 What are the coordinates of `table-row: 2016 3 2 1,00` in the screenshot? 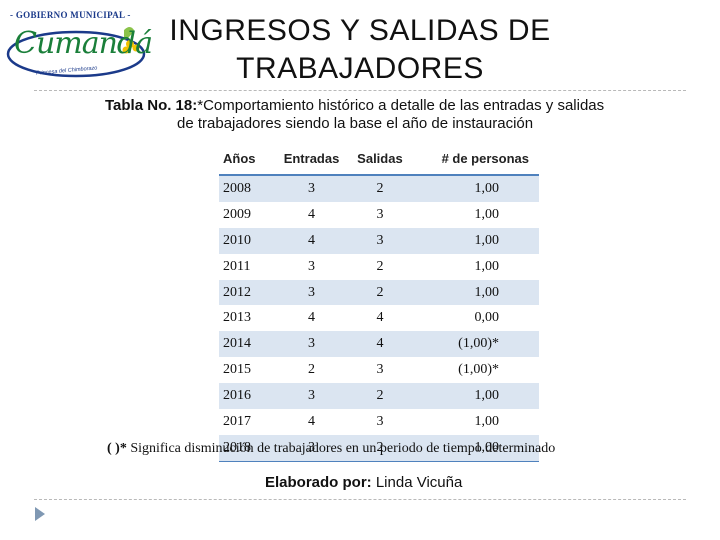 It's located at (379, 396).